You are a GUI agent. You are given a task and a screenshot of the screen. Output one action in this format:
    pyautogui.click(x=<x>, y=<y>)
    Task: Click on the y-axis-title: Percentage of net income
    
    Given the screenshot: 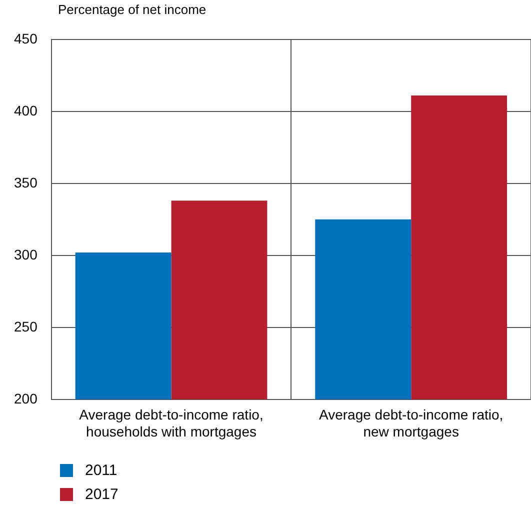 What is the action you would take?
    pyautogui.click(x=132, y=9)
    